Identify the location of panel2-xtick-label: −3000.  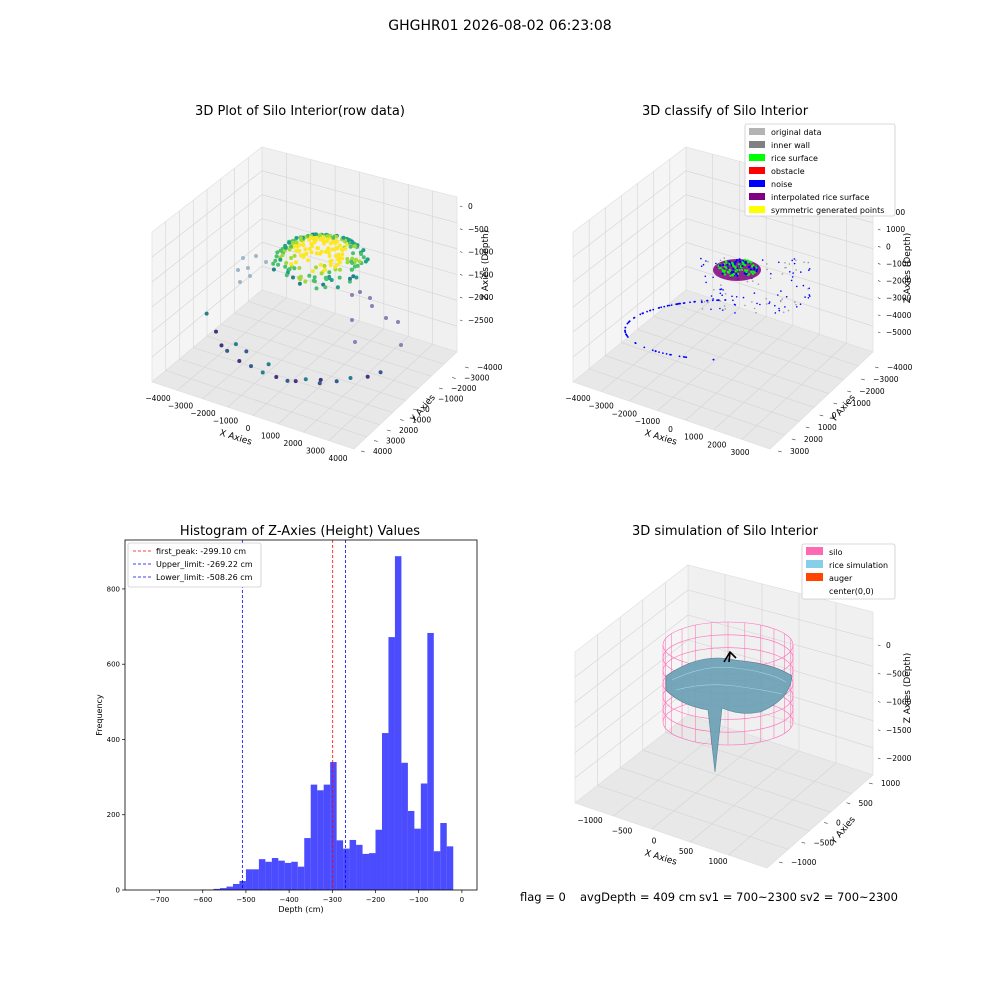
(601, 406).